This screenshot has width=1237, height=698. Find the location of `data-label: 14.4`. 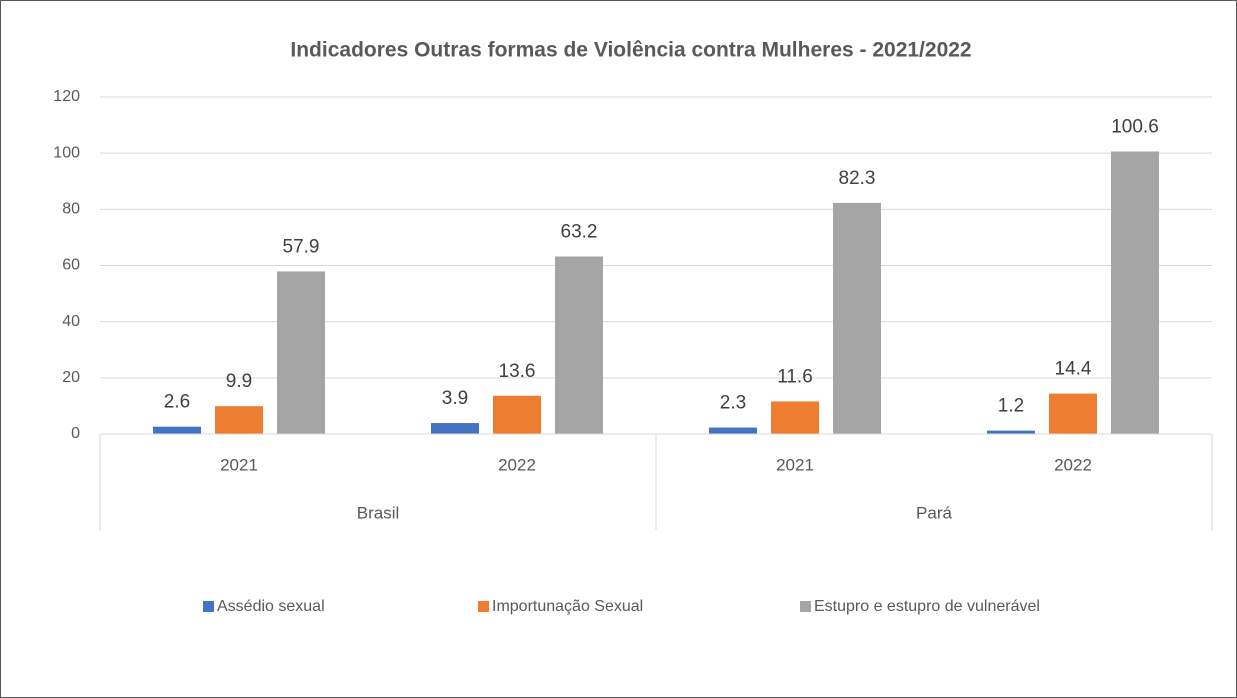

data-label: 14.4 is located at coordinates (1073, 369).